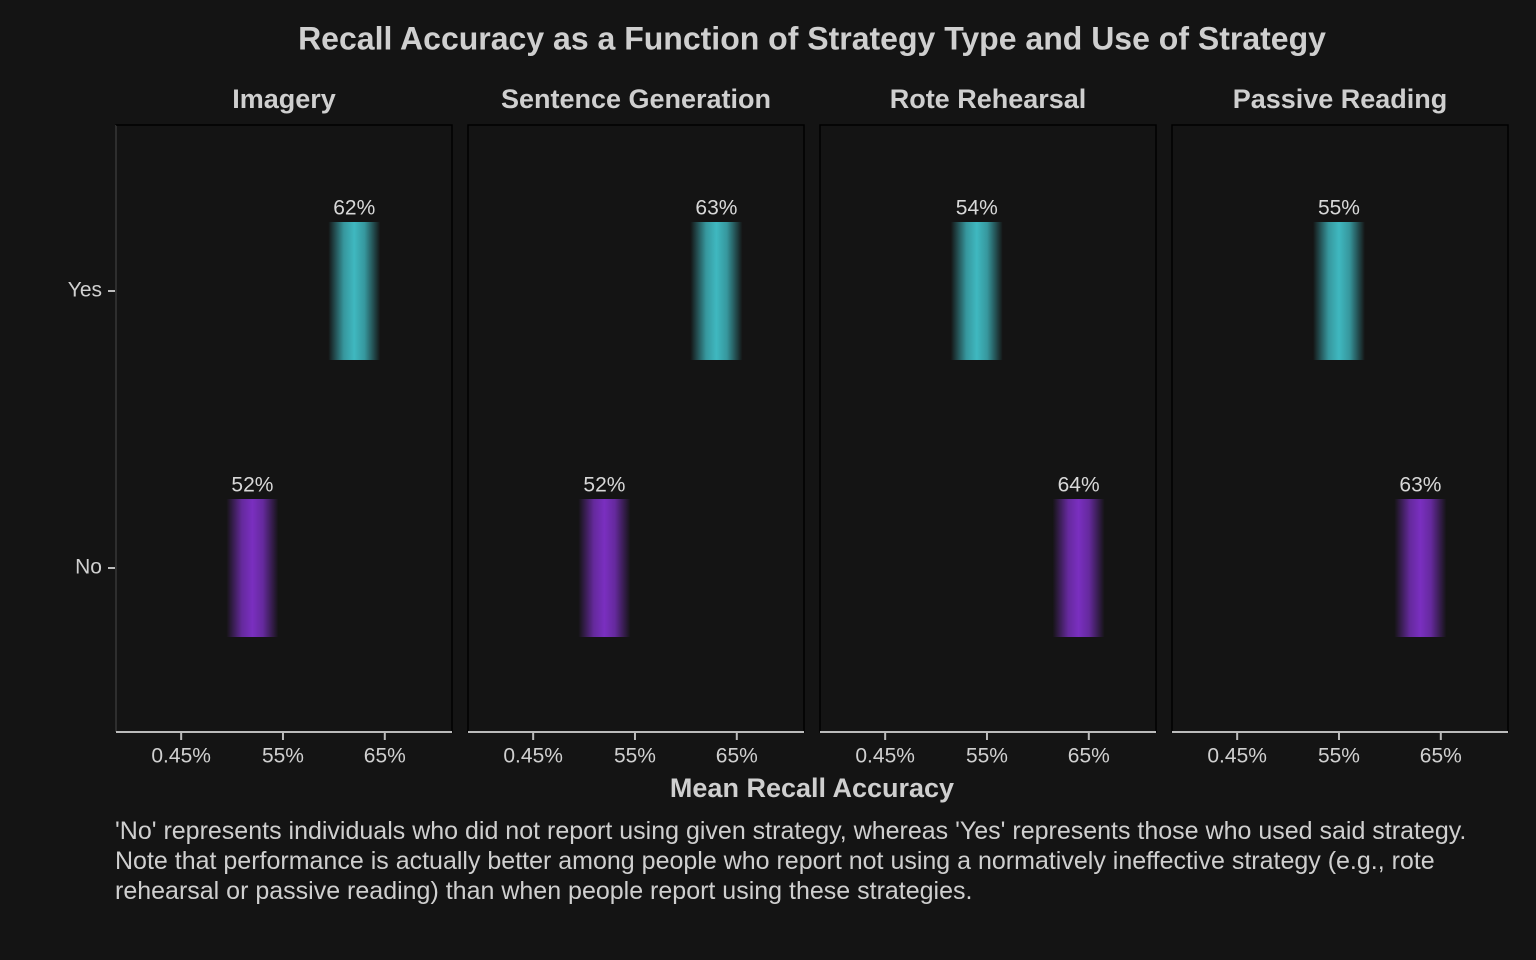  Describe the element at coordinates (812, 788) in the screenshot. I see `x-axis-label: Mean Recall Accuracy` at that location.